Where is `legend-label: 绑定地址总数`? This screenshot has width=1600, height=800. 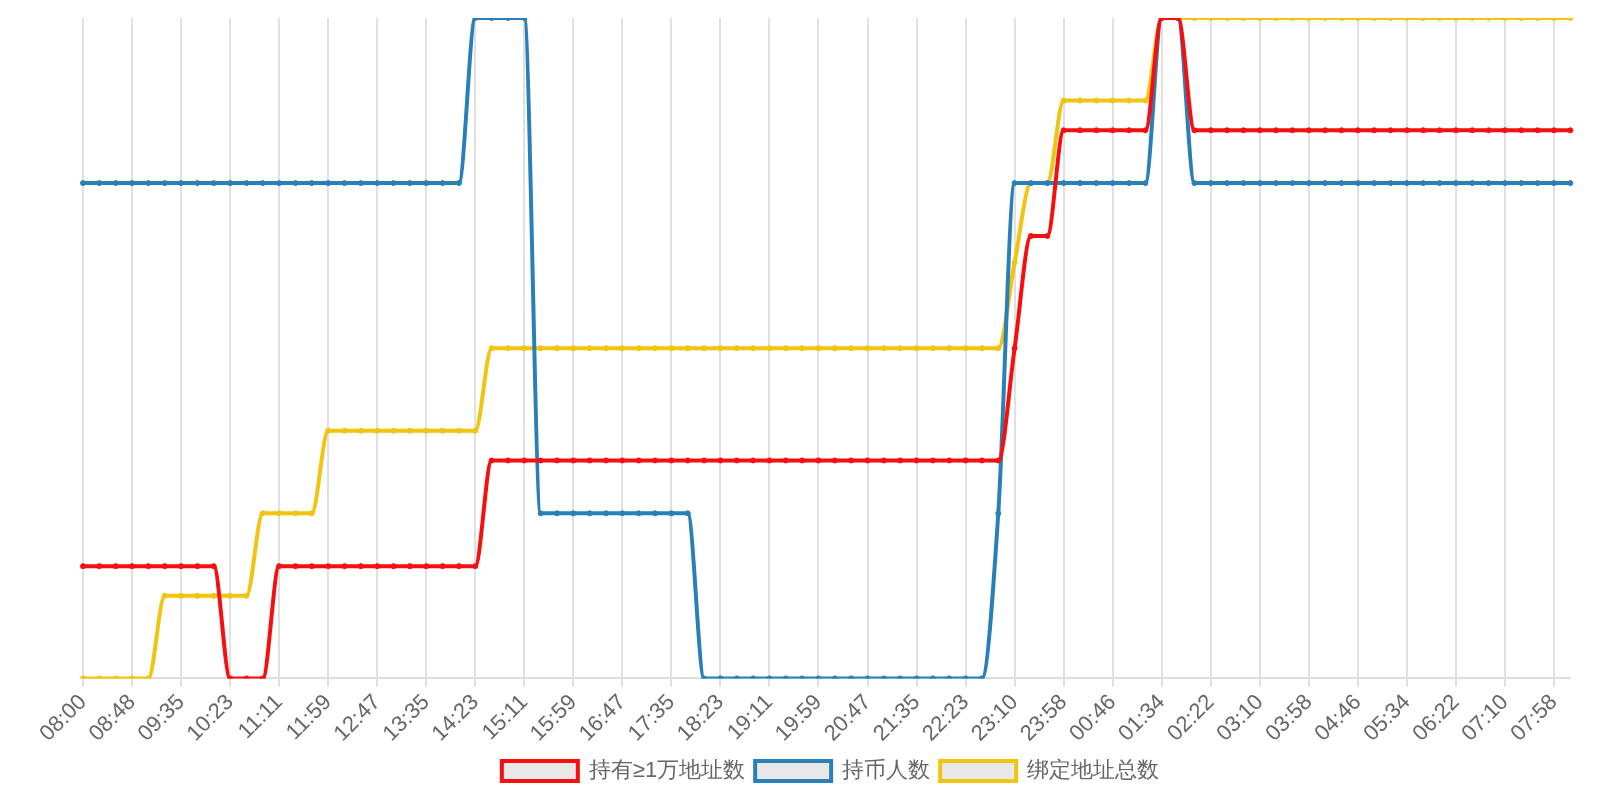
legend-label: 绑定地址总数 is located at coordinates (1093, 770).